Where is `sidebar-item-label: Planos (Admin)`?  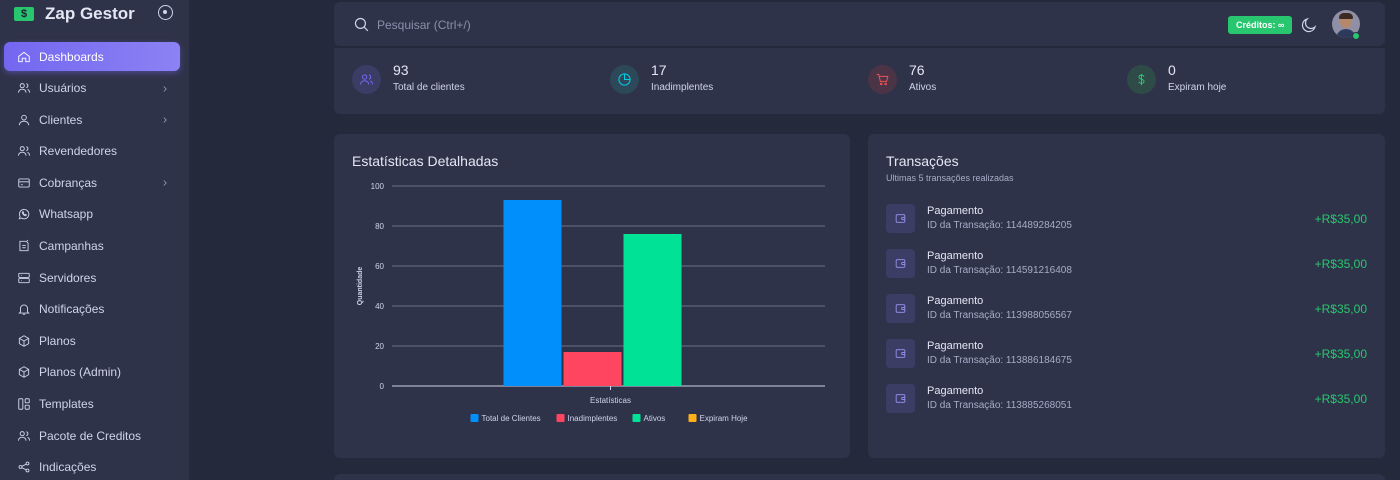
sidebar-item-label: Planos (Admin) is located at coordinates (80, 372).